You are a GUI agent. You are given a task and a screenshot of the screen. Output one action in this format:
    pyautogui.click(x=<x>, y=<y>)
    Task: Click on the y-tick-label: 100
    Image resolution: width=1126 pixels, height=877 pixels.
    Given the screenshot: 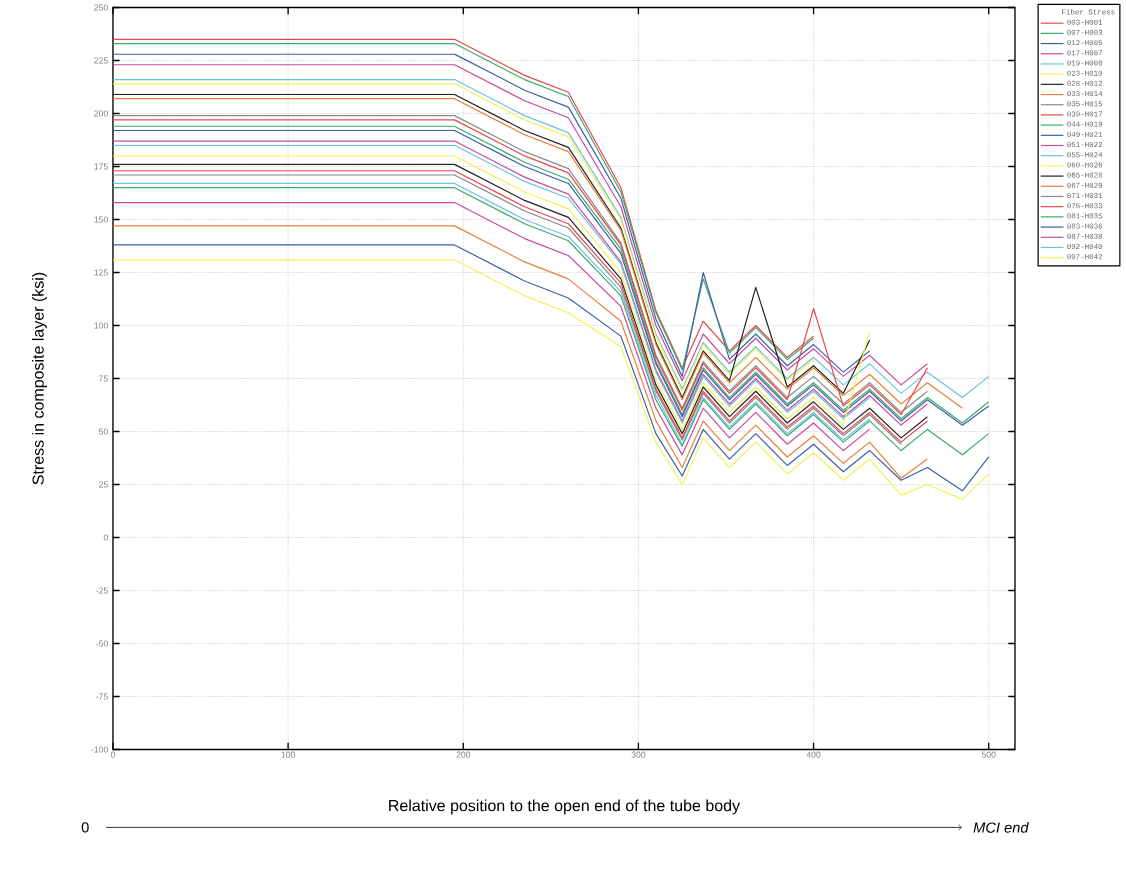 What is the action you would take?
    pyautogui.click(x=101, y=325)
    